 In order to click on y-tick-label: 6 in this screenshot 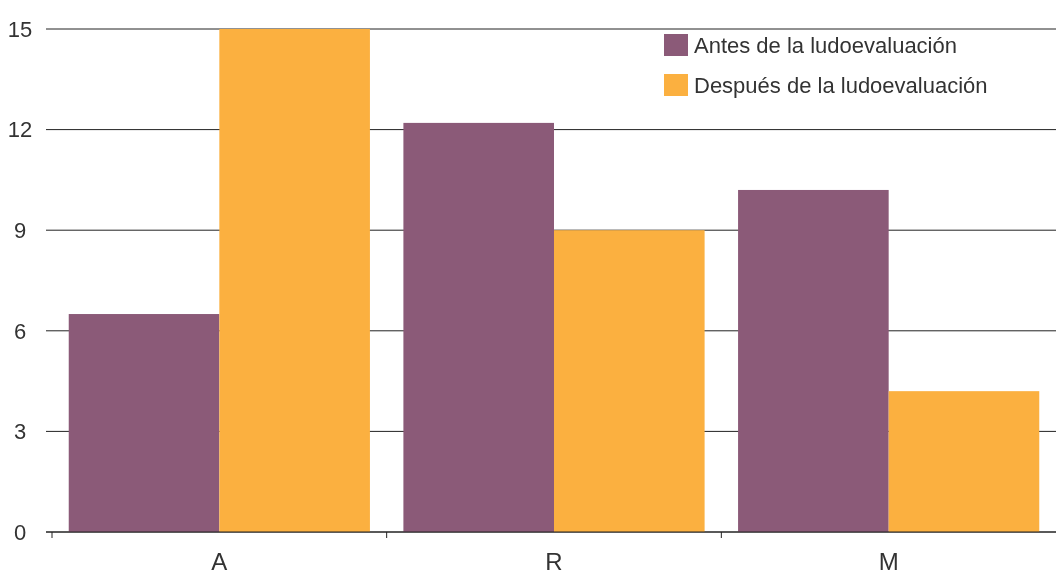, I will do `click(20, 331)`.